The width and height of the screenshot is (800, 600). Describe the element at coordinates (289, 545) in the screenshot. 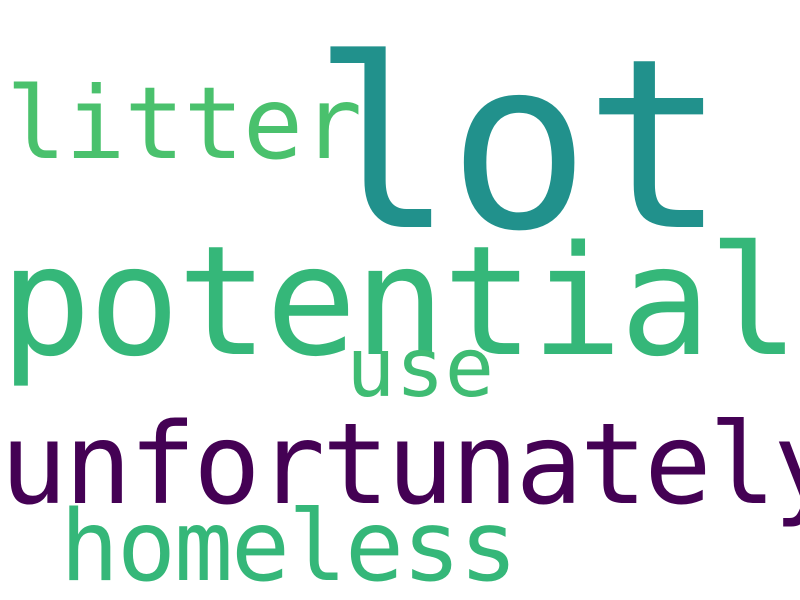

I see `word-homeless: homeless` at that location.